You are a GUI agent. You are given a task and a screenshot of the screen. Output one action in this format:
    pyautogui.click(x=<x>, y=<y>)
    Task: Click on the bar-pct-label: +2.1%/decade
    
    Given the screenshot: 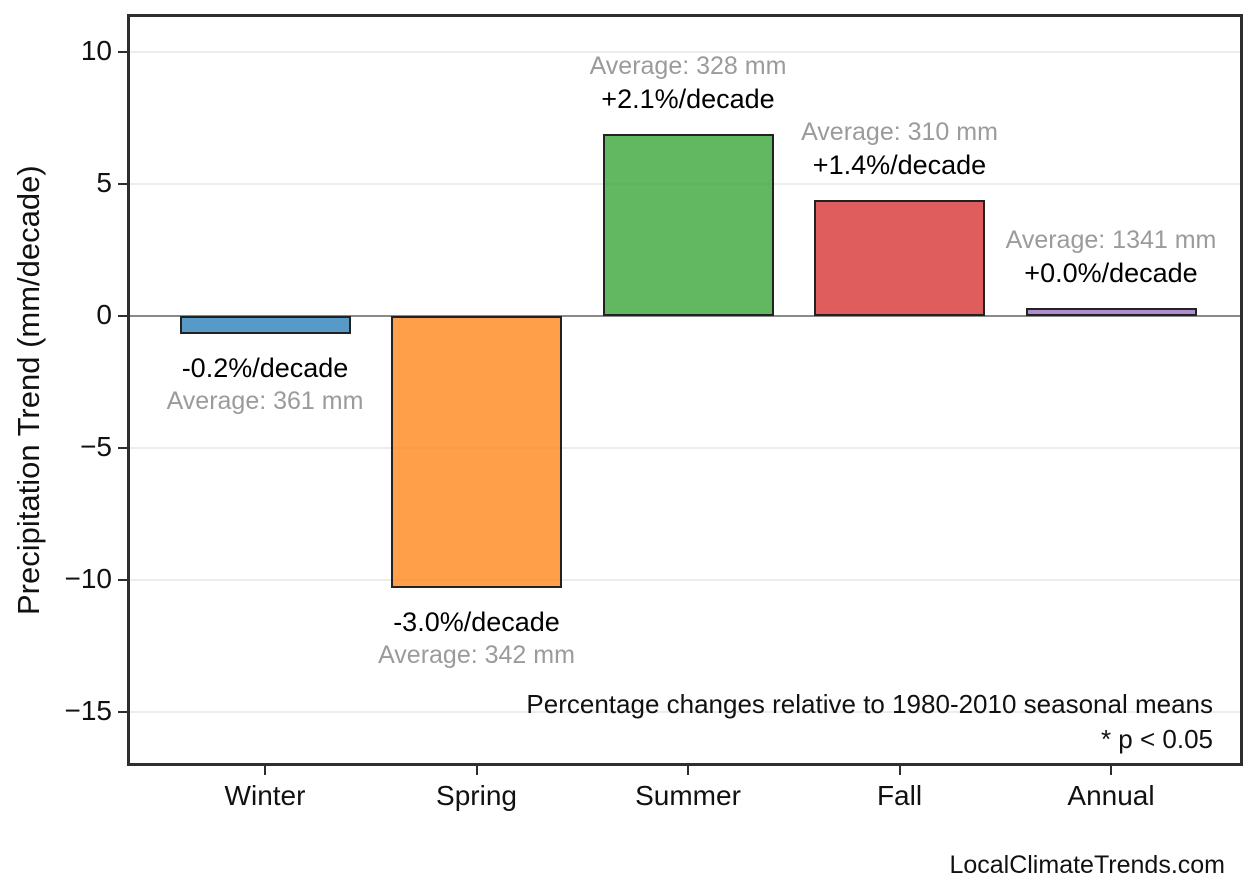 What is the action you would take?
    pyautogui.click(x=688, y=98)
    